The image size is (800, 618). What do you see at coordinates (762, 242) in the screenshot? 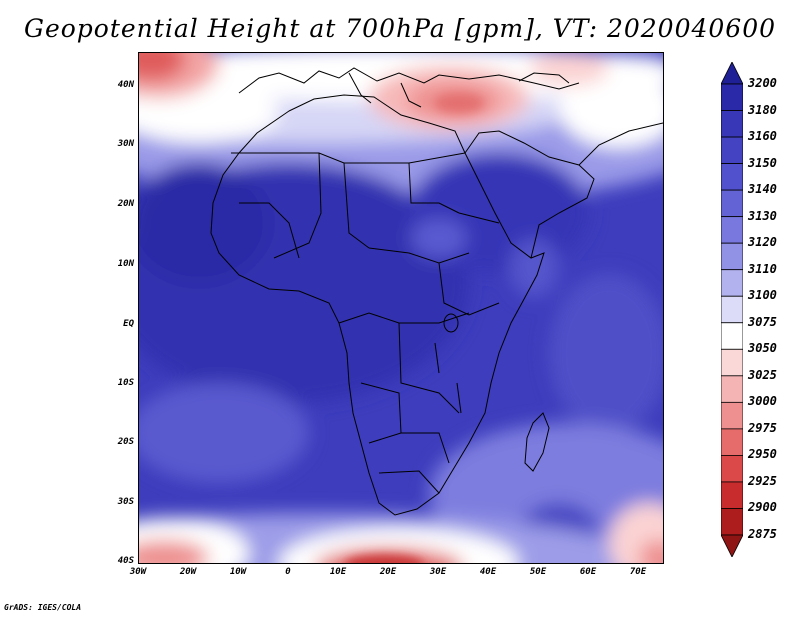
I see `colorbar-level-label: 3120` at bounding box center [762, 242].